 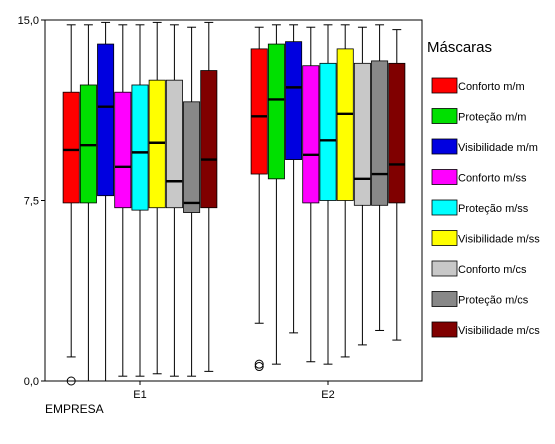 I want to click on box-prote-o-m-ss-e1, so click(x=140, y=200).